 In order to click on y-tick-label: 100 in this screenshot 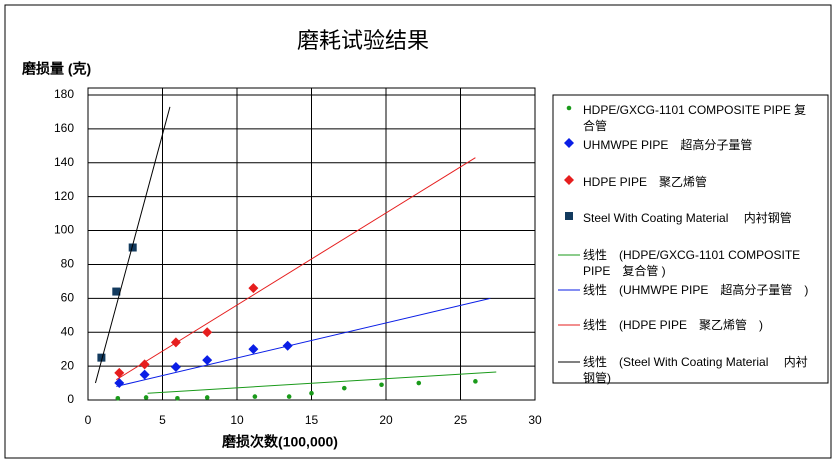, I will do `click(64, 230)`.